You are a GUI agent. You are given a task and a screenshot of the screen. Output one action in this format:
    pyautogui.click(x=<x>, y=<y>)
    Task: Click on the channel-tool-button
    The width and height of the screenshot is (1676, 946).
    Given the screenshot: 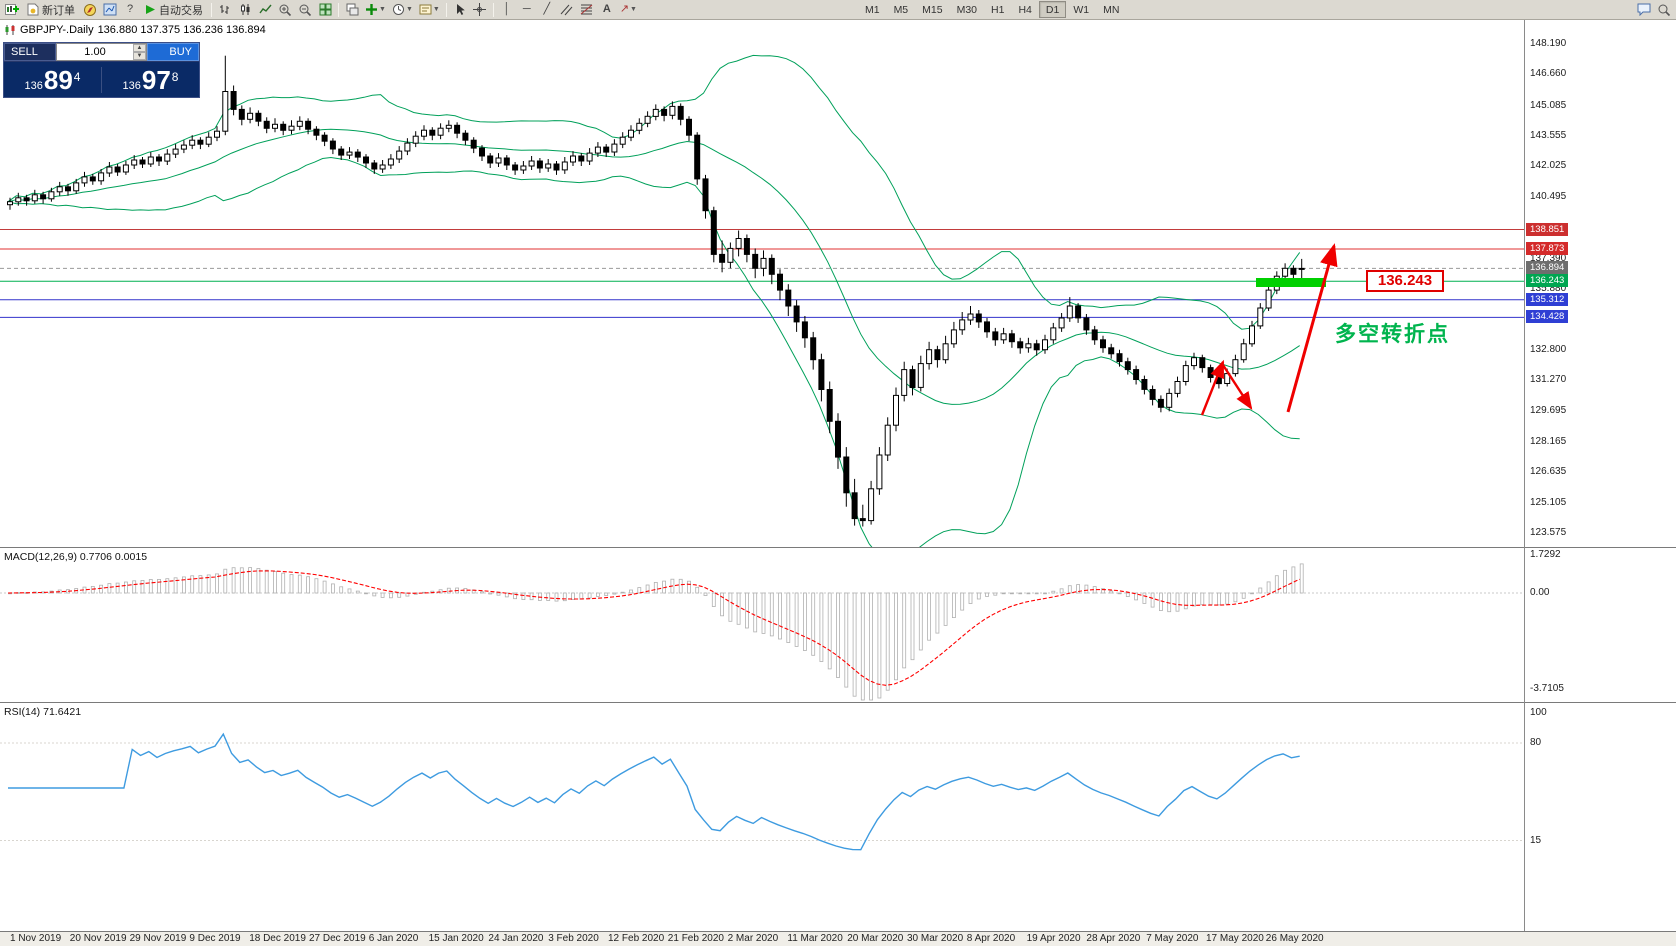 What is the action you would take?
    pyautogui.click(x=567, y=10)
    